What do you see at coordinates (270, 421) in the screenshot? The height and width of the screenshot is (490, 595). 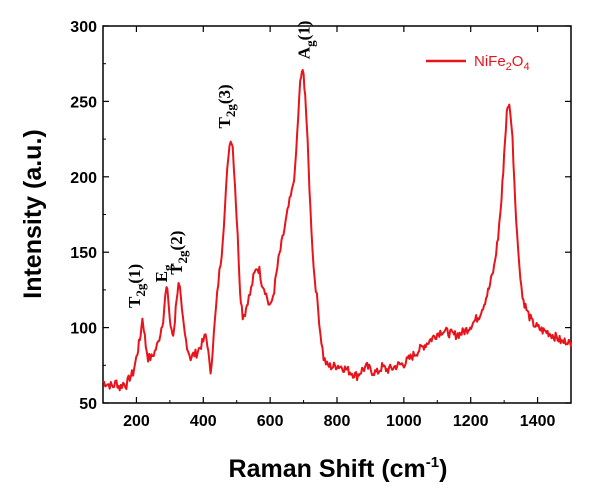 I see `x-tick-label: 600` at bounding box center [270, 421].